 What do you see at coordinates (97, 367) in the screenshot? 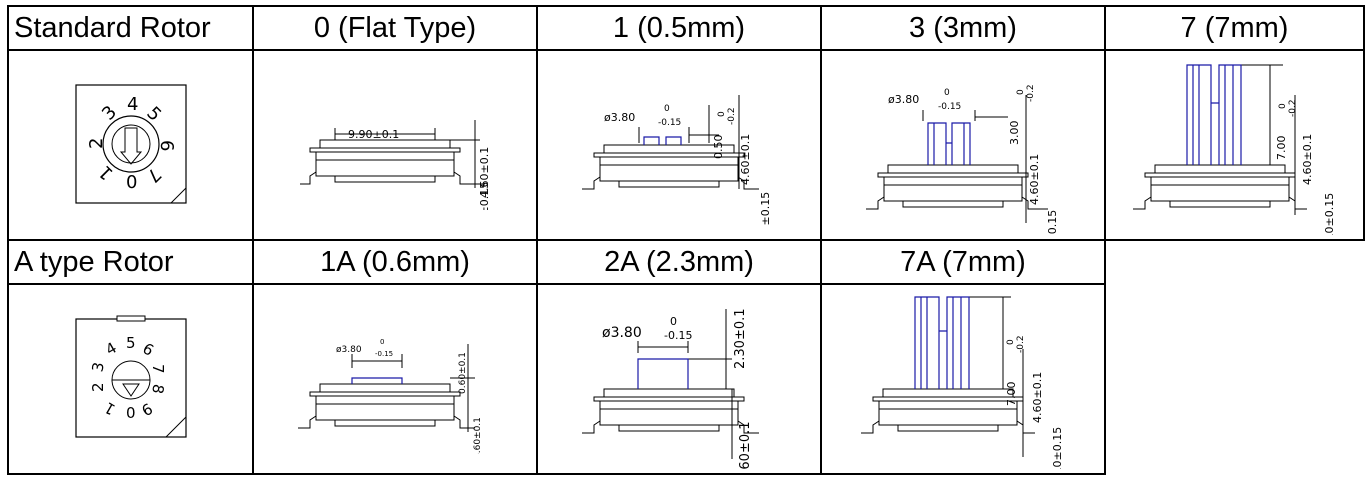
I see `svg-text: 3` at bounding box center [97, 367].